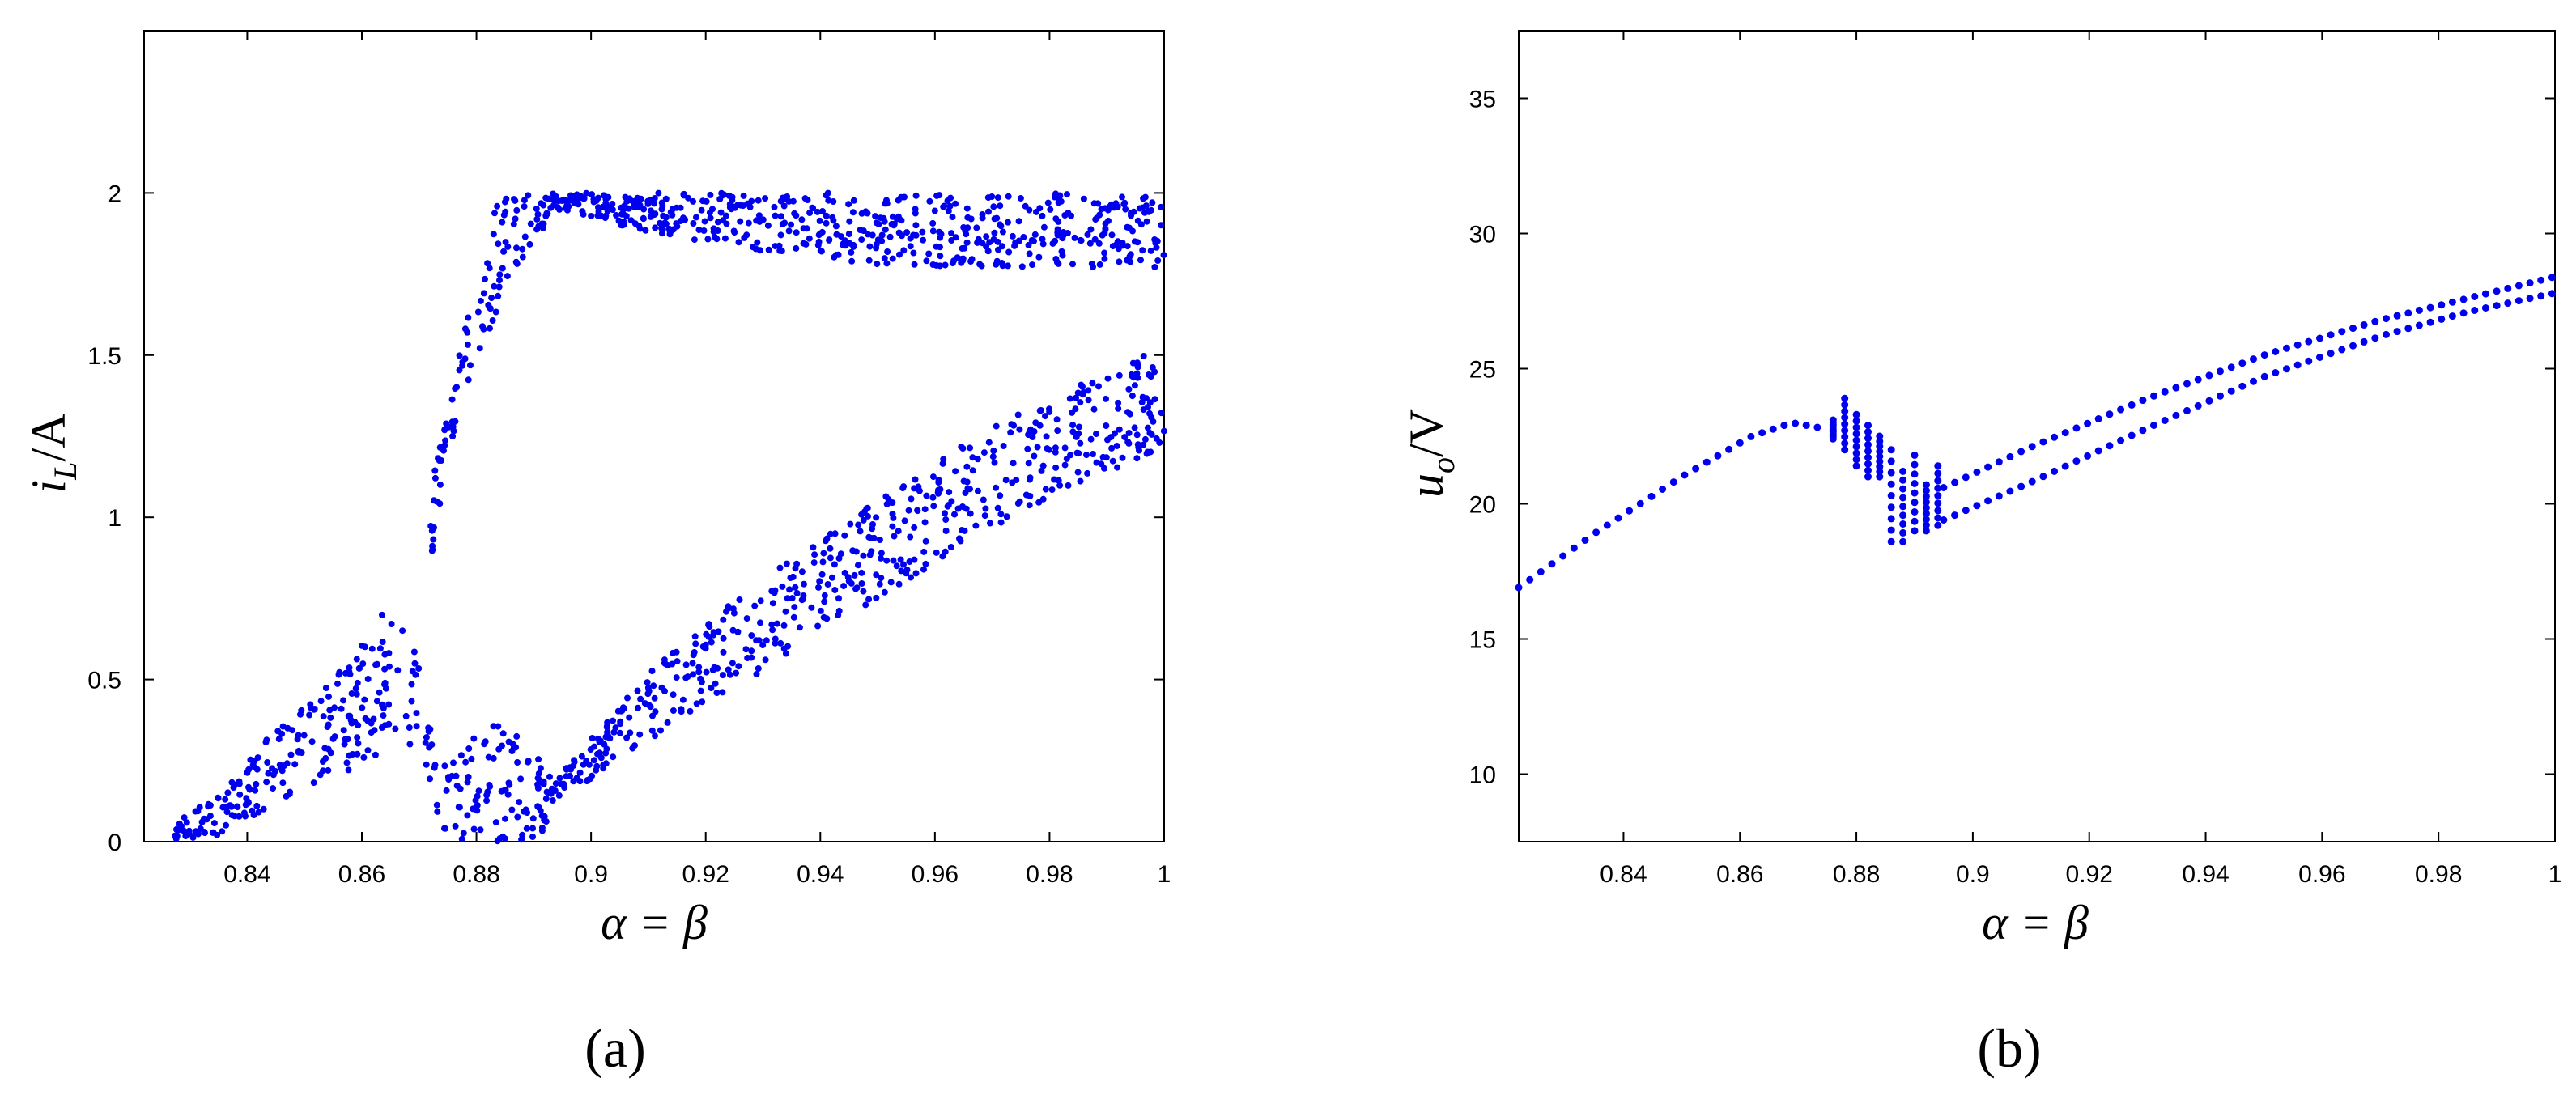  What do you see at coordinates (2035, 433) in the screenshot?
I see `scatter-points-b` at bounding box center [2035, 433].